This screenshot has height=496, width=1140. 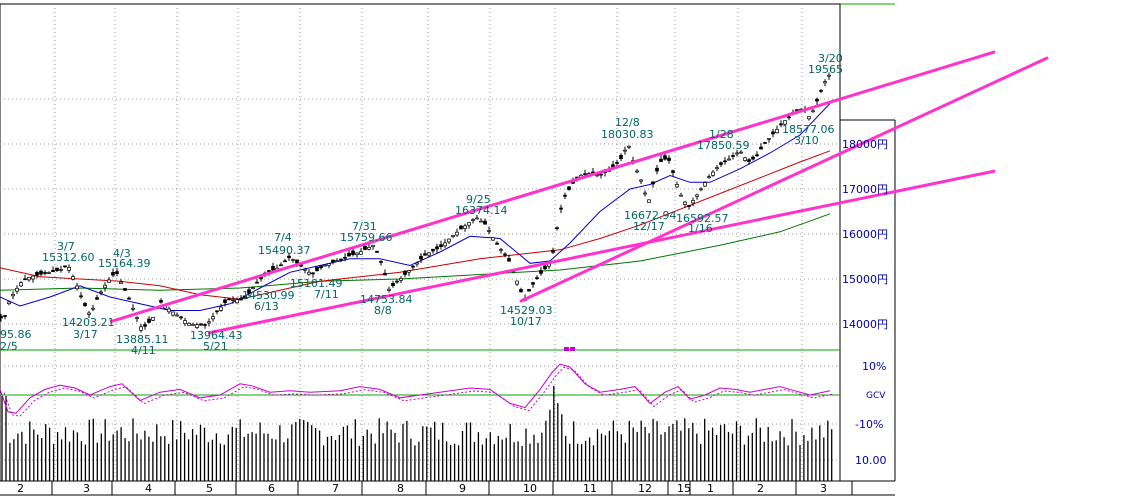 I want to click on price-annotation: 12/17, so click(x=649, y=226).